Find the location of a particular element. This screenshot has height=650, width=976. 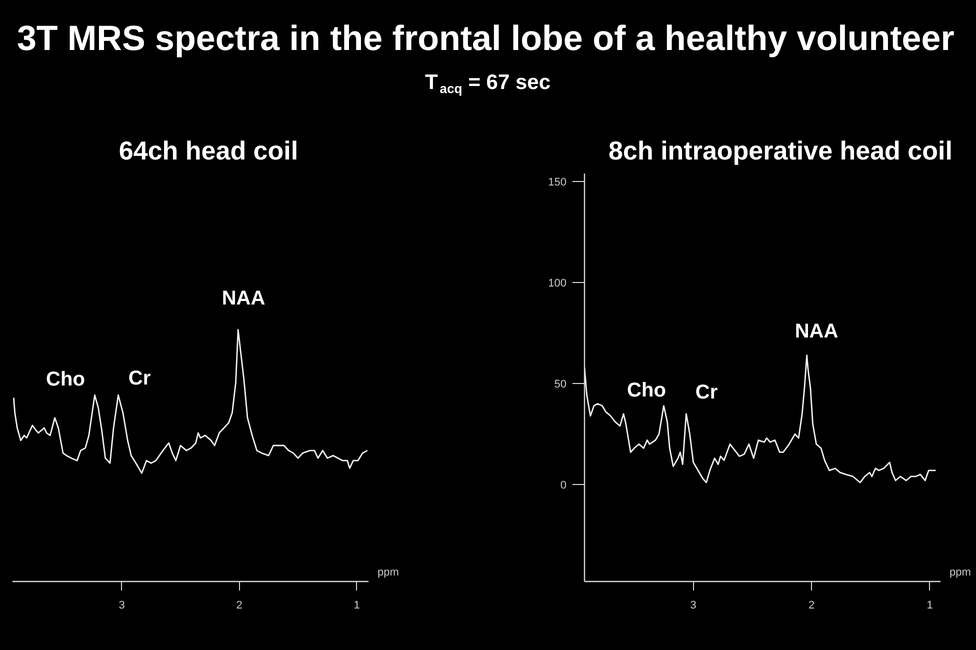

chart-title: 64ch head coil is located at coordinates (208, 151).